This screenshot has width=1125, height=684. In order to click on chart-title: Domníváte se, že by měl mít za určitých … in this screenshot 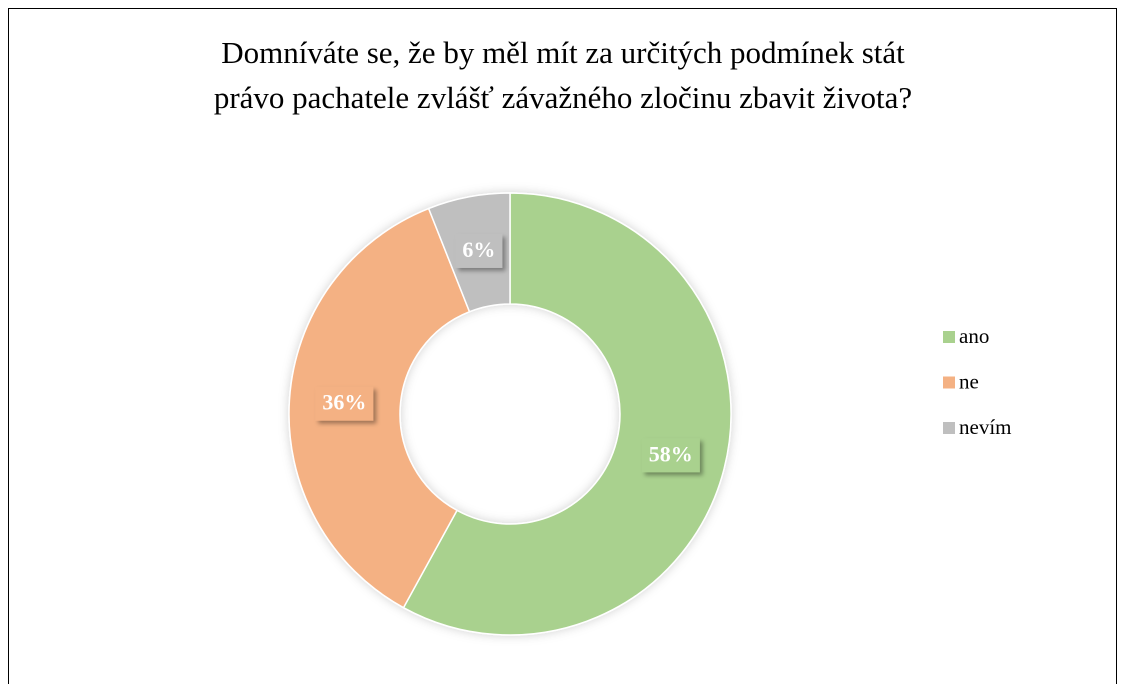, I will do `click(563, 52)`.